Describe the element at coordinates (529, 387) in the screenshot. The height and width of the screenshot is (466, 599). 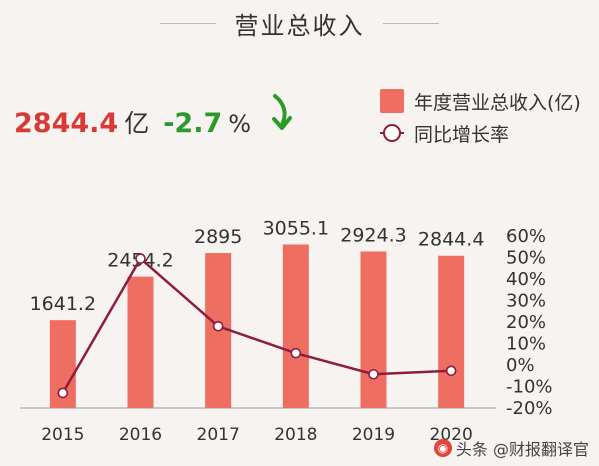
I see `y-right-tick-label-7: -10%` at that location.